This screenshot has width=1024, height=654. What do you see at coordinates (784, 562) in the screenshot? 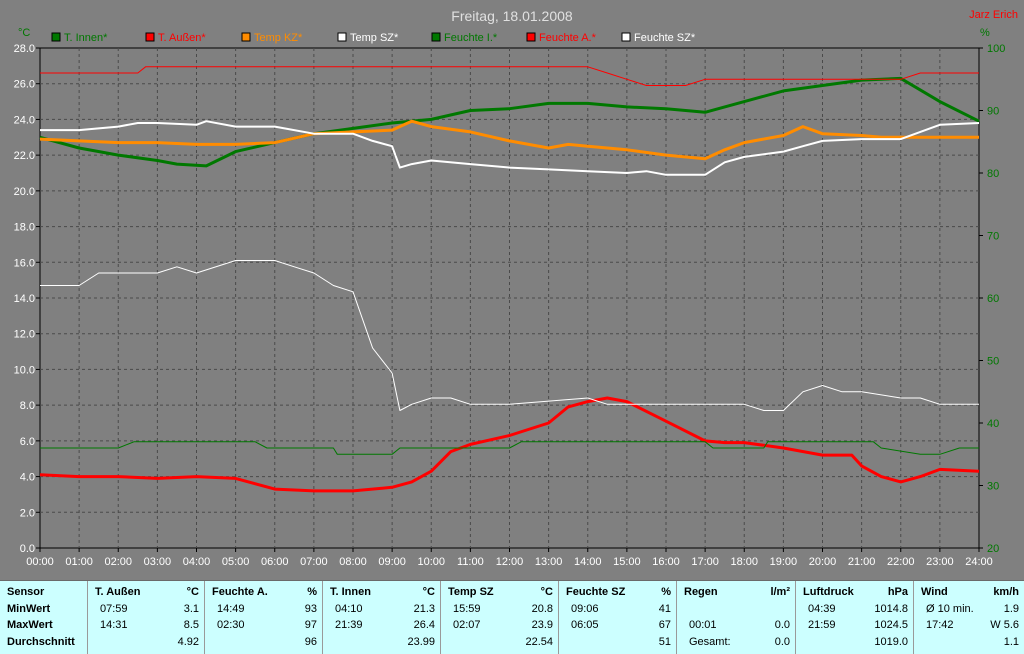
I see `x-tick-label: 19:00` at bounding box center [784, 562].